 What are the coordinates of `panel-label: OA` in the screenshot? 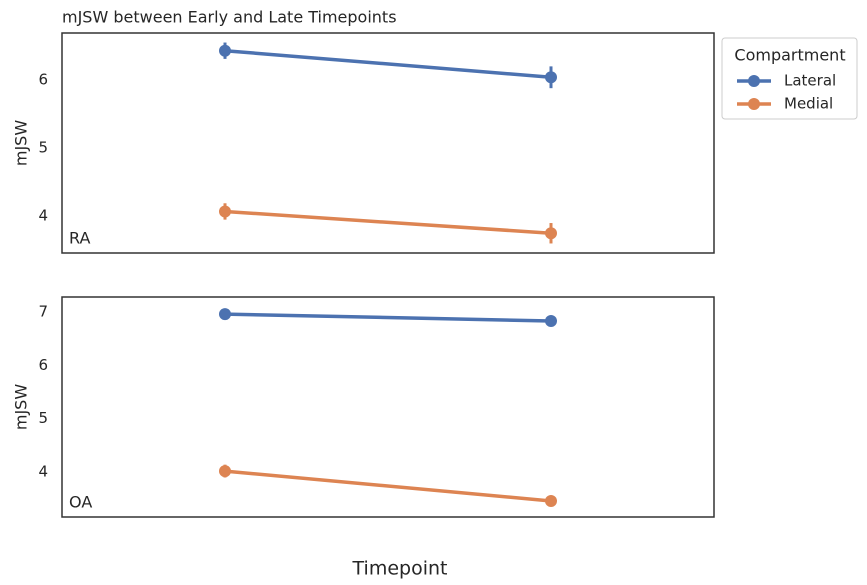 It's located at (80, 502).